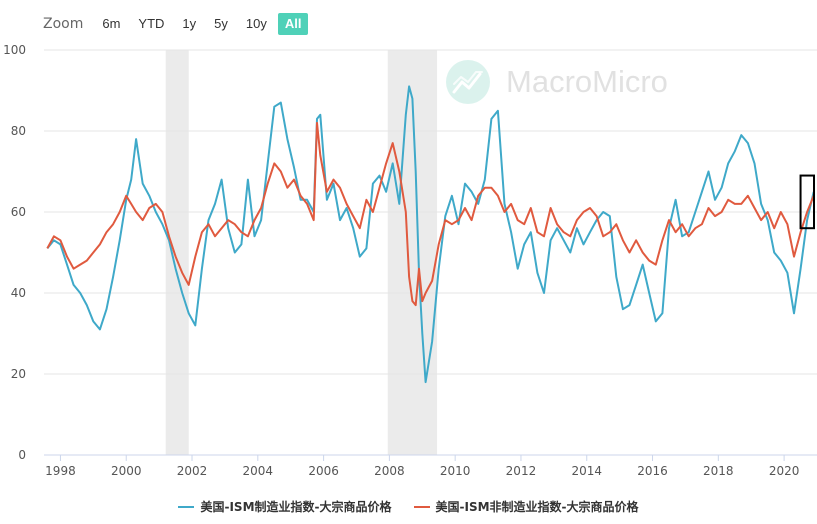  What do you see at coordinates (60, 471) in the screenshot?
I see `x-tick-label-1998: 1998` at bounding box center [60, 471].